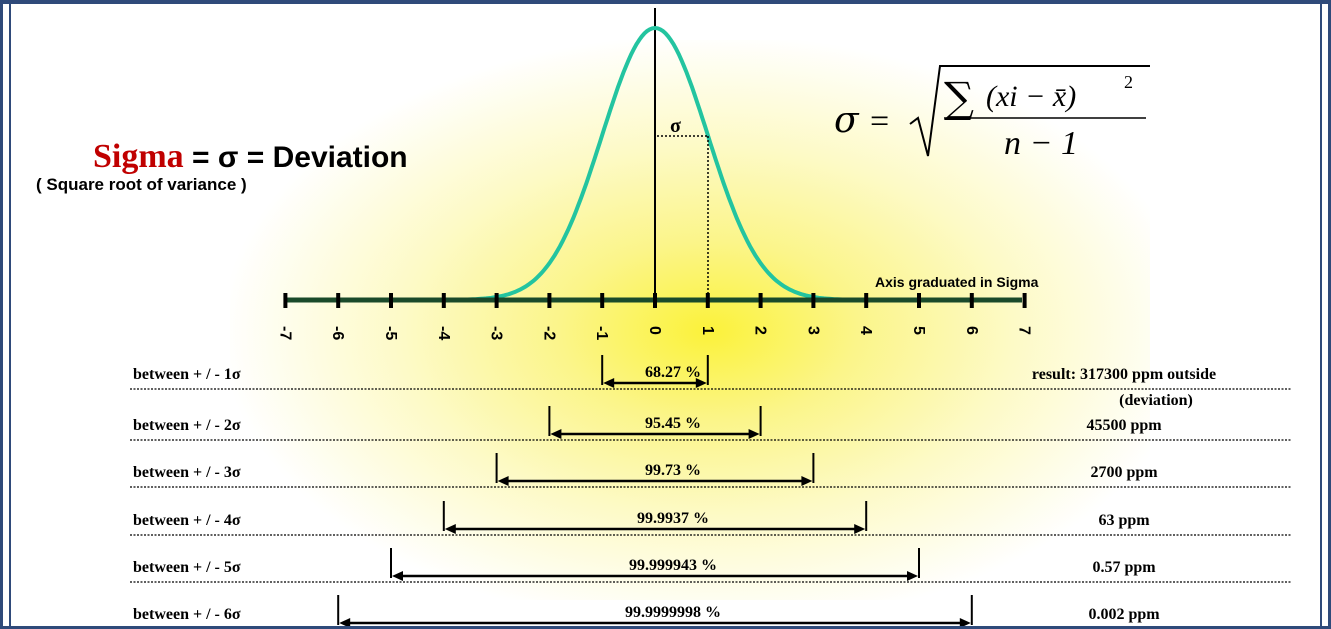 The image size is (1331, 629). I want to click on sigma-formula: σ = ∑ (xi − x̄) 2 n − 1, so click(992, 113).